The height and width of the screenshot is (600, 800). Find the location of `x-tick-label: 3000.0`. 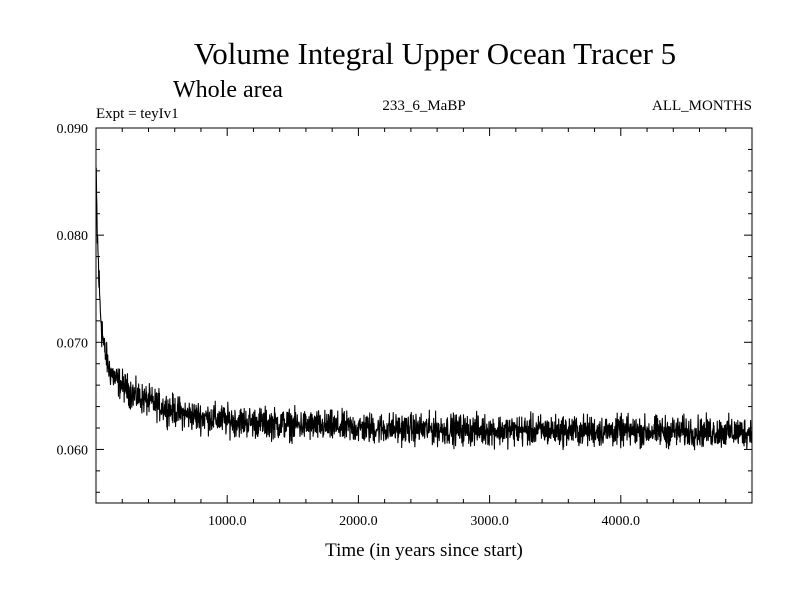

x-tick-label: 3000.0 is located at coordinates (489, 521).